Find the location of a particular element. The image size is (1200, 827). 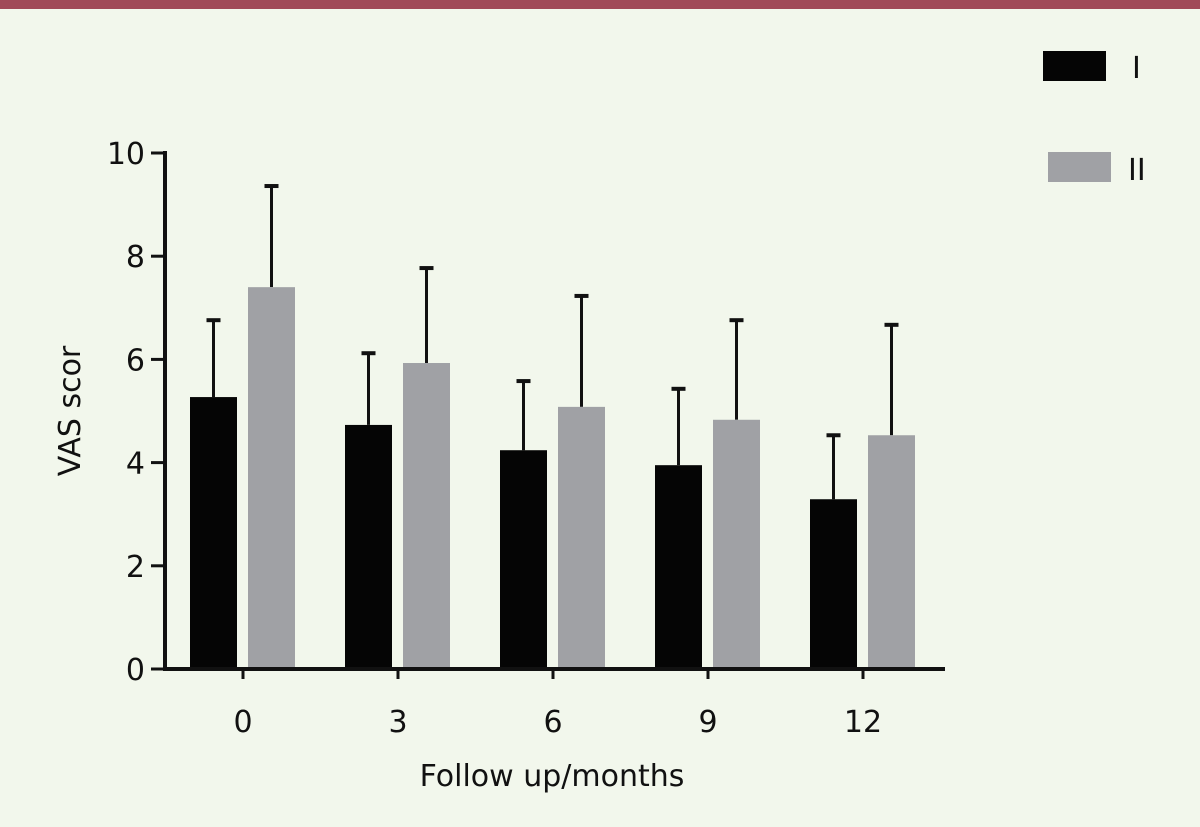

y-tick-label: 10 is located at coordinates (126, 154).